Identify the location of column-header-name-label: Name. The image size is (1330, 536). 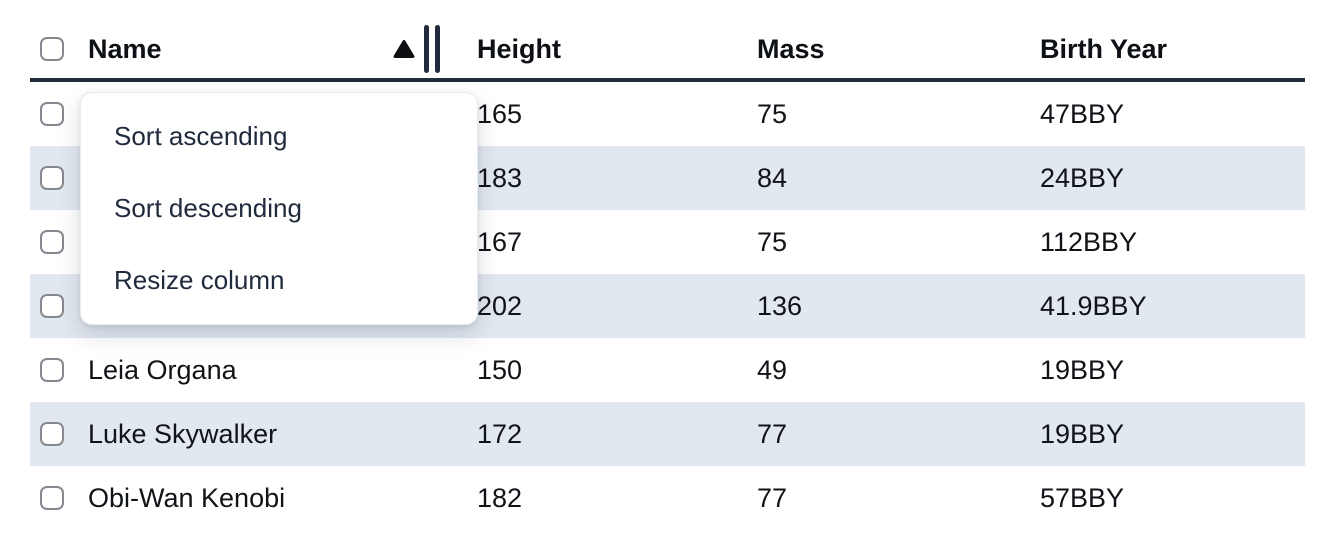
(125, 48).